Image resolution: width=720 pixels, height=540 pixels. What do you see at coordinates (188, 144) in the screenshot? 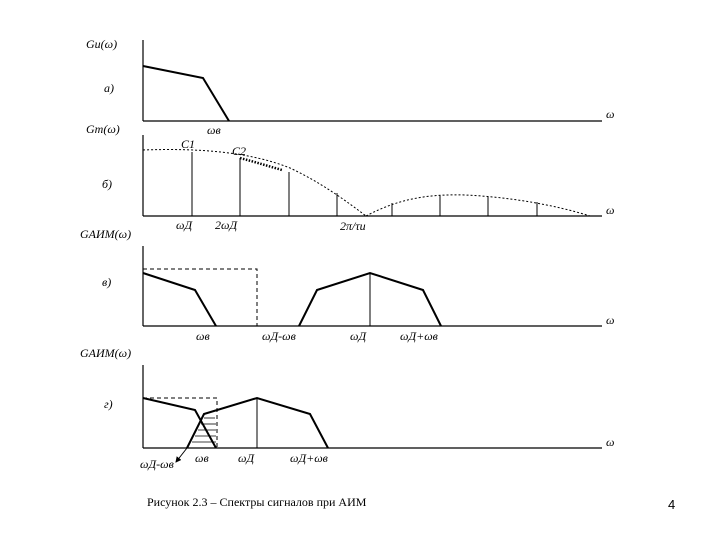
I see `panel-b-c1-label: C1` at bounding box center [188, 144].